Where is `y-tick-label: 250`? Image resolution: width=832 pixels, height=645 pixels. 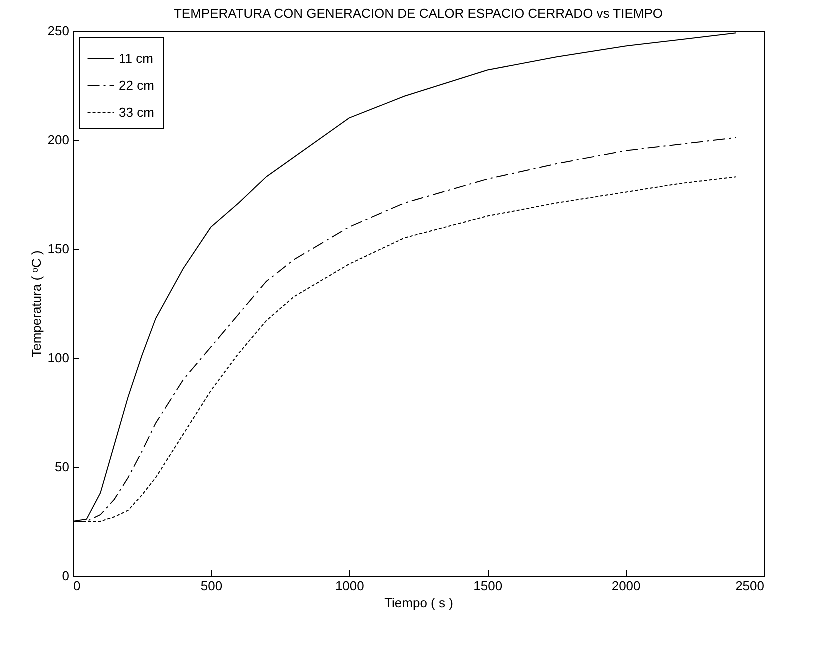
y-tick-label: 250 is located at coordinates (59, 31).